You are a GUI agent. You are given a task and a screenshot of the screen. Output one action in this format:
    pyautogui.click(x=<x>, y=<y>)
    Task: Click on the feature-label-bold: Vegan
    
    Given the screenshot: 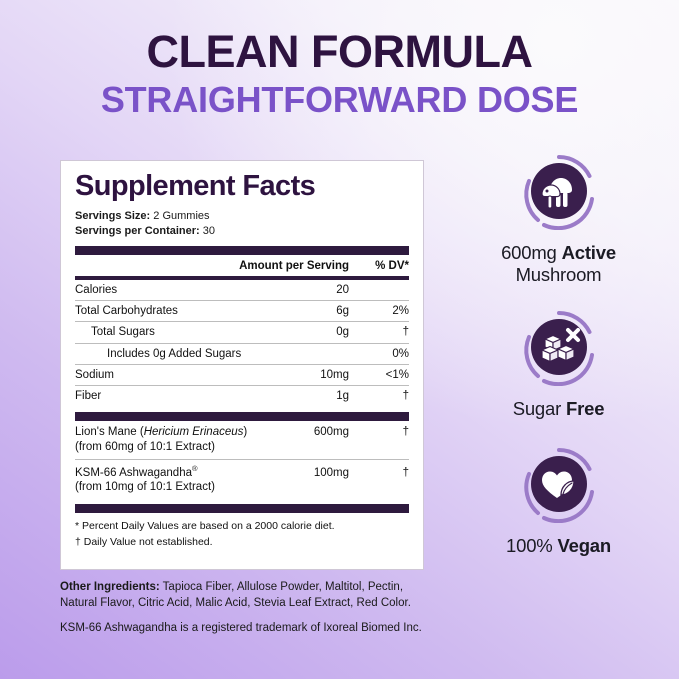 What is the action you would take?
    pyautogui.click(x=584, y=545)
    